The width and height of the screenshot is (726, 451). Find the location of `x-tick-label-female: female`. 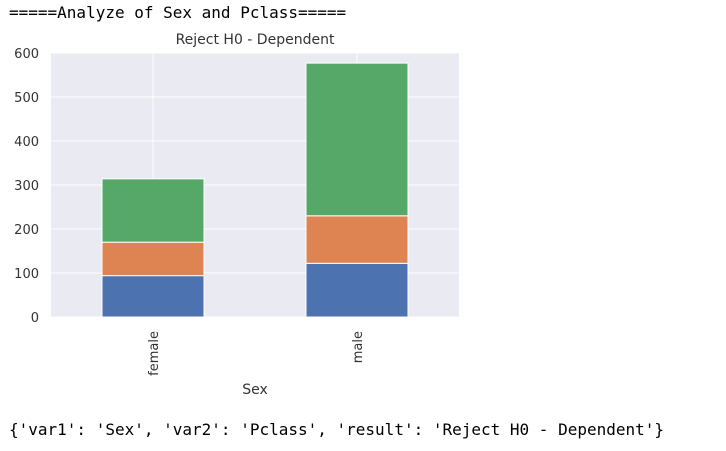

x-tick-label-female: female is located at coordinates (154, 353).